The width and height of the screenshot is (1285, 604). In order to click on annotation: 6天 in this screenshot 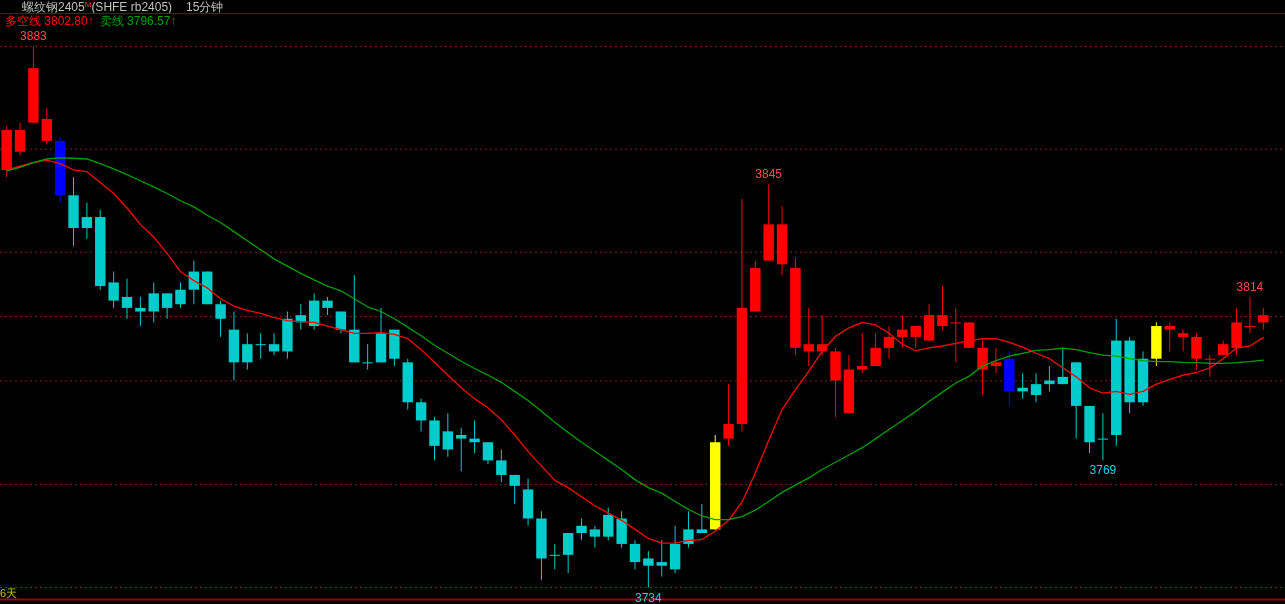, I will do `click(9, 593)`.